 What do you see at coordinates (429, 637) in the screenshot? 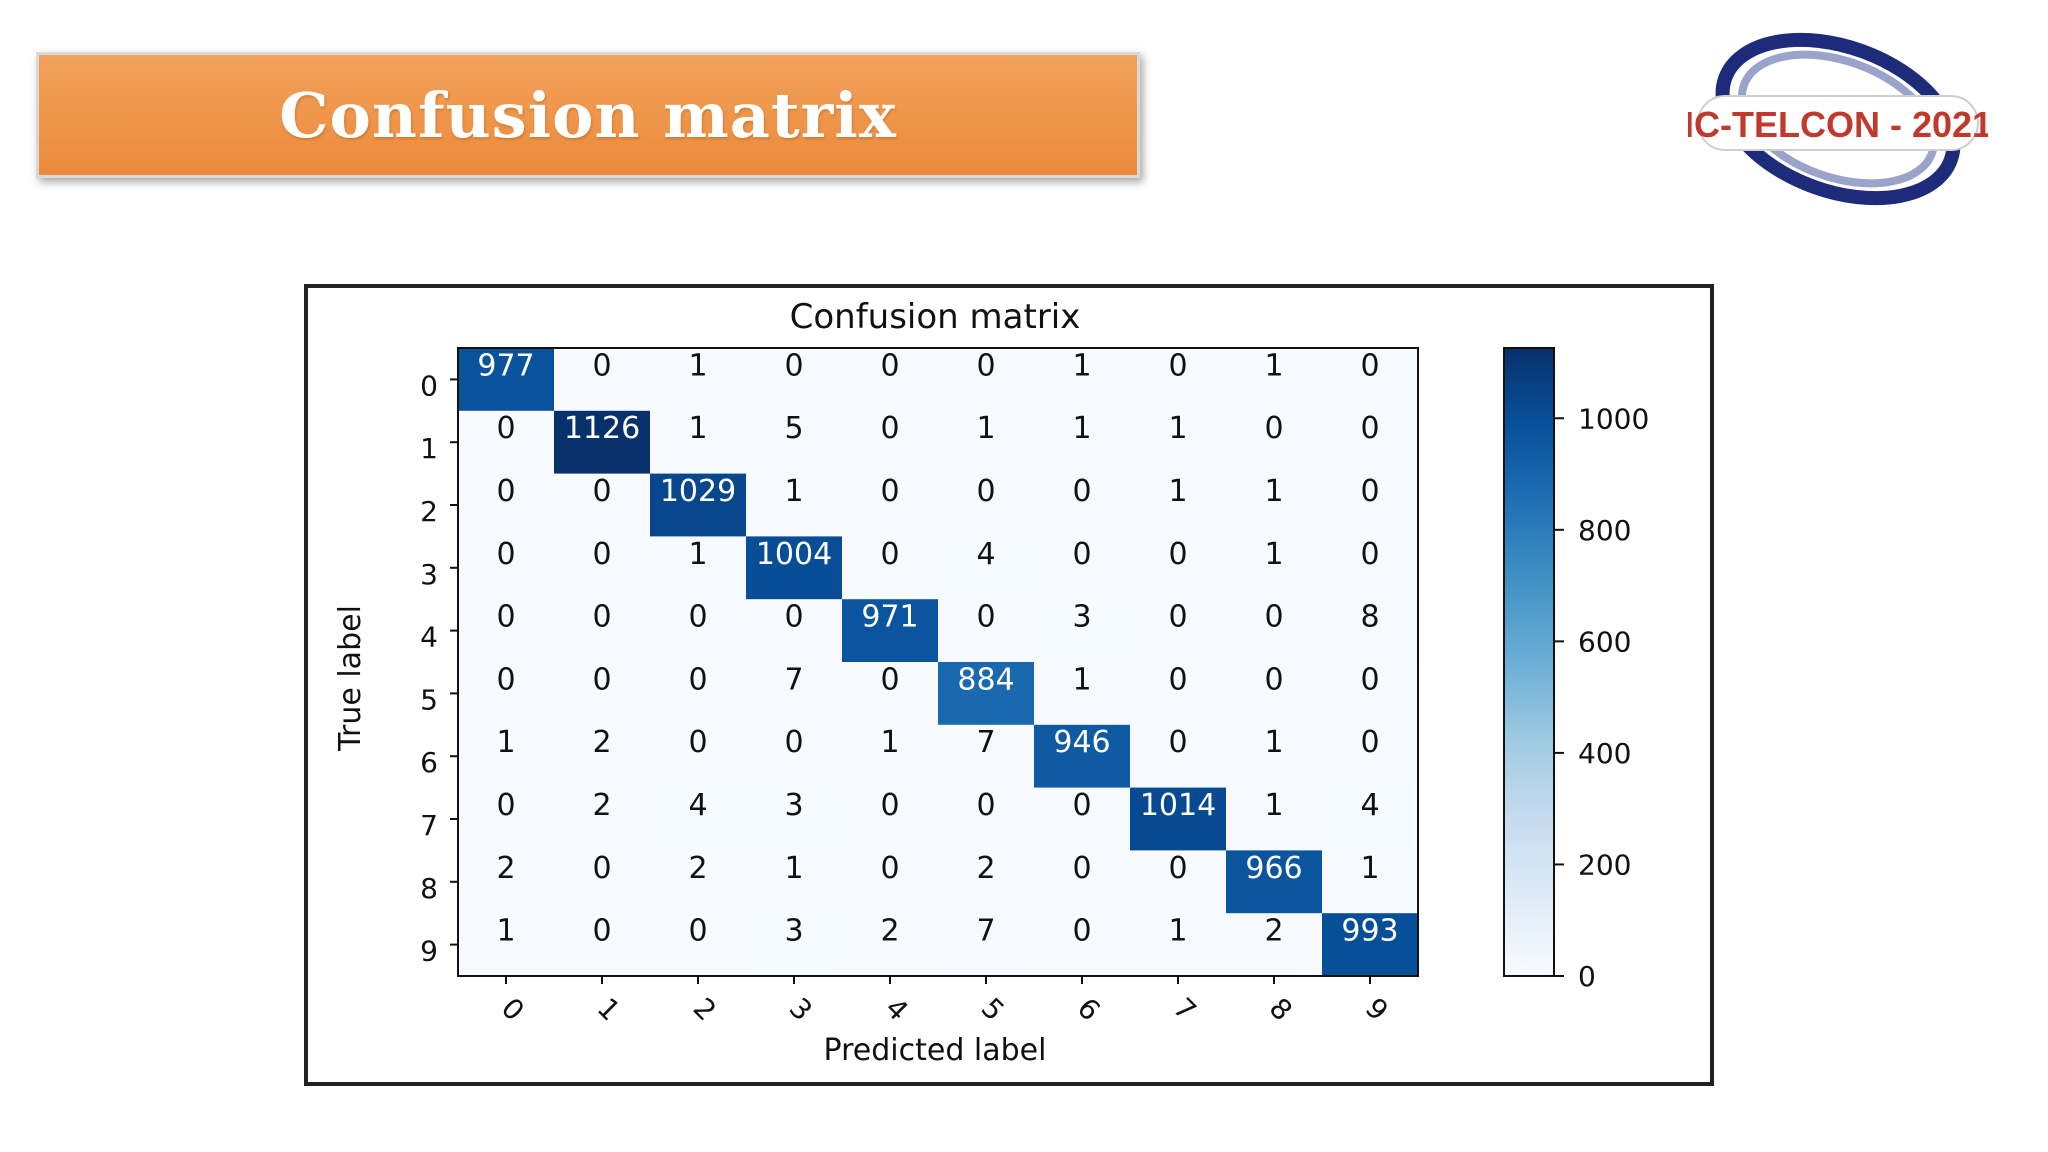
I see `y-tick-label: 4` at bounding box center [429, 637].